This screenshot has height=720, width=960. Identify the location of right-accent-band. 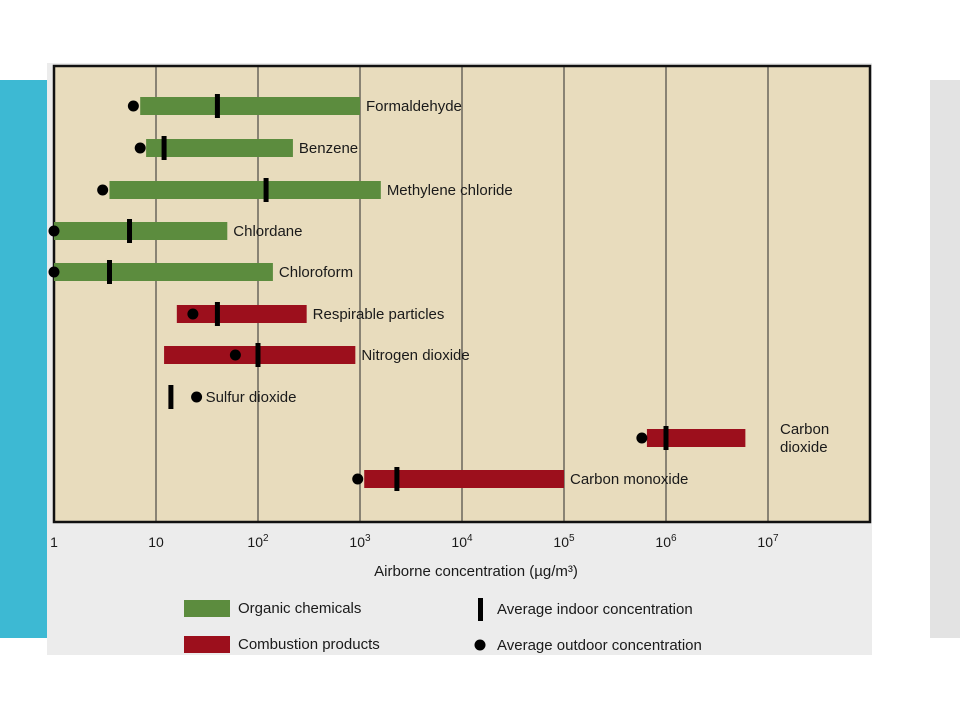
(945, 359).